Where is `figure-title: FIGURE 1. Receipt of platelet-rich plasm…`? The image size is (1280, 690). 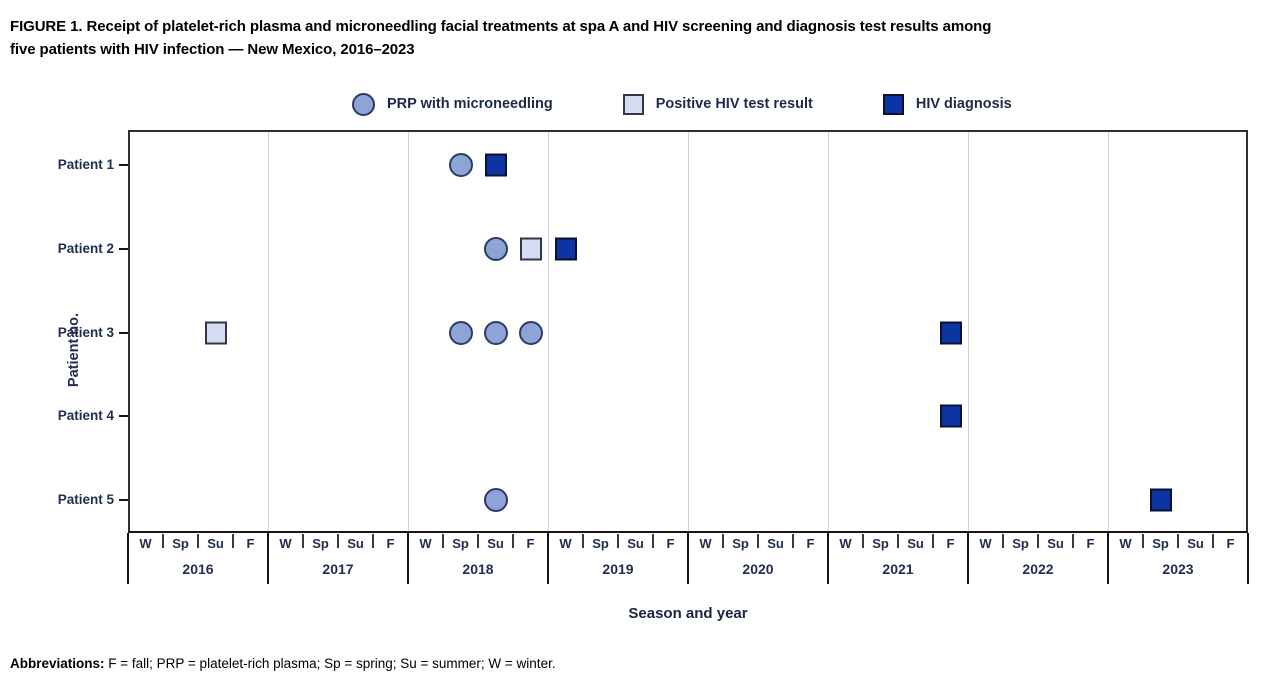 figure-title: FIGURE 1. Receipt of platelet-rich plasm… is located at coordinates (637, 38).